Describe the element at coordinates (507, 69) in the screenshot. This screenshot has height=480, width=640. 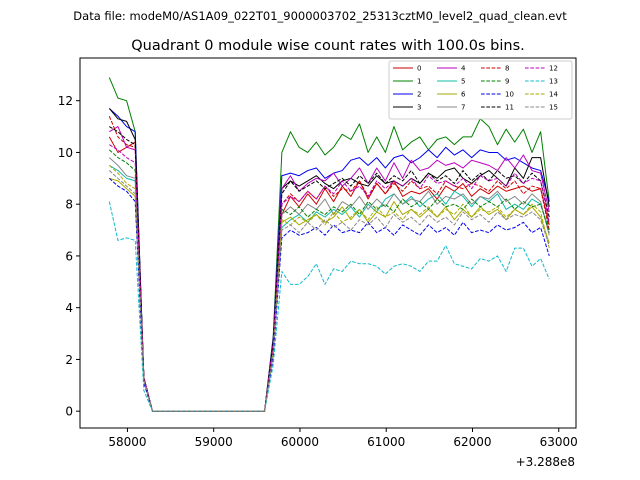
I see `legend-label-8: 8` at that location.